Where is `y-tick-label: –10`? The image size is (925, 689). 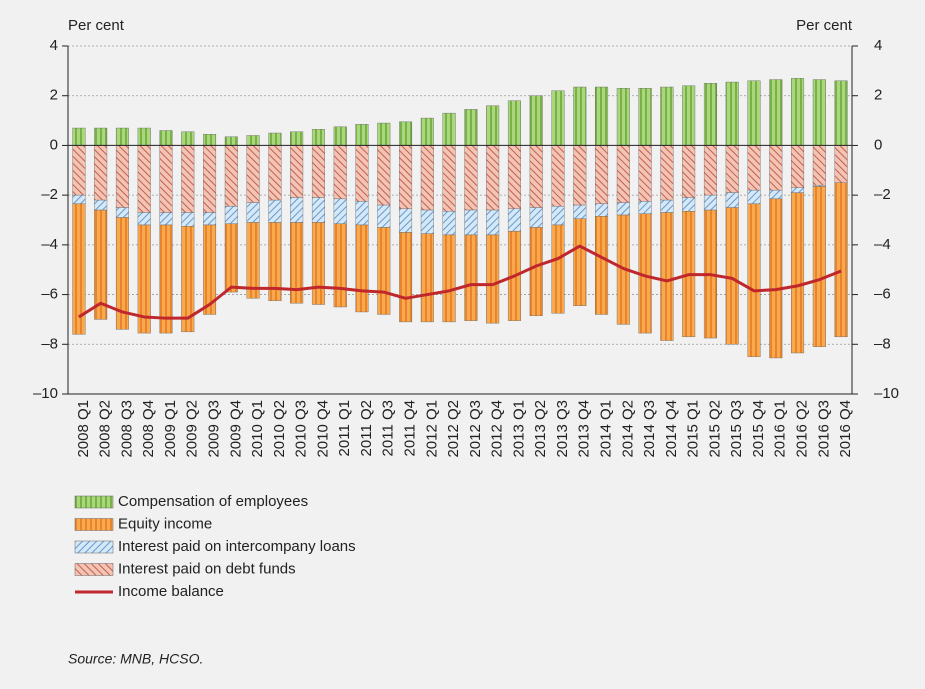 y-tick-label: –10 is located at coordinates (45, 393).